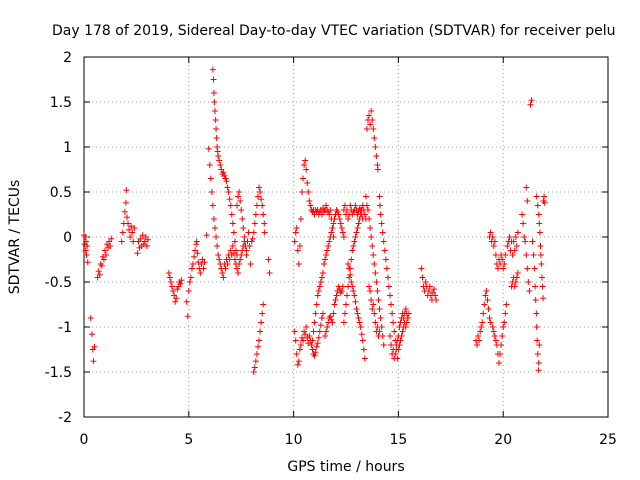  I want to click on y-tick-label: 1.5, so click(61, 103).